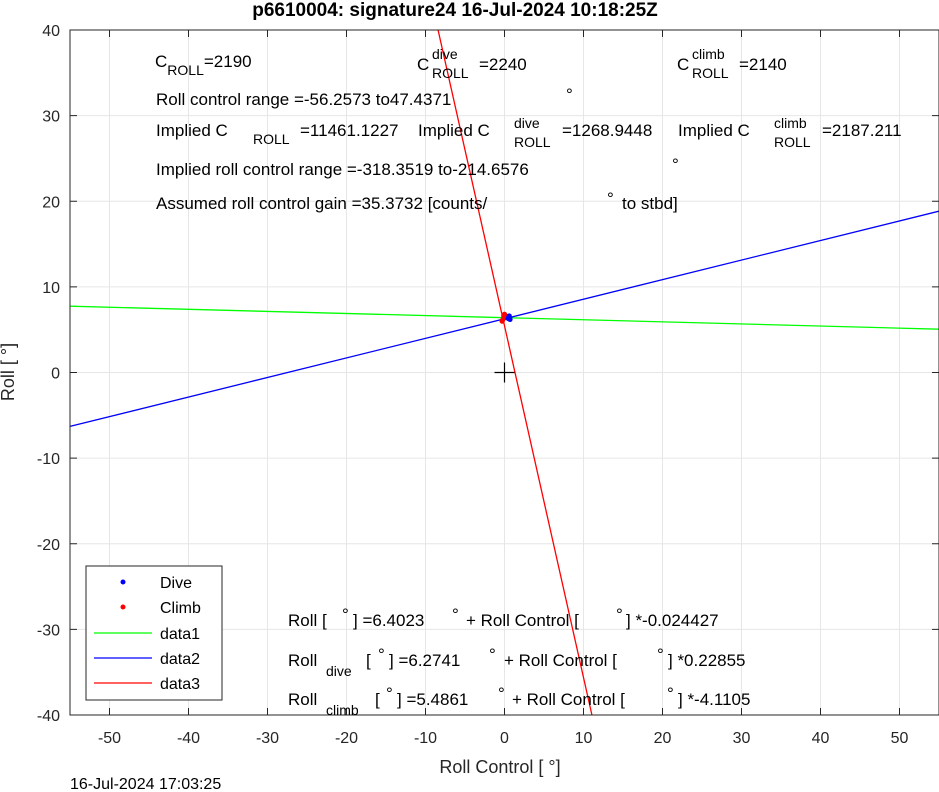 The image size is (939, 792). Describe the element at coordinates (568, 699) in the screenshot. I see `fit-climb-mid2: + Roll Control [` at that location.